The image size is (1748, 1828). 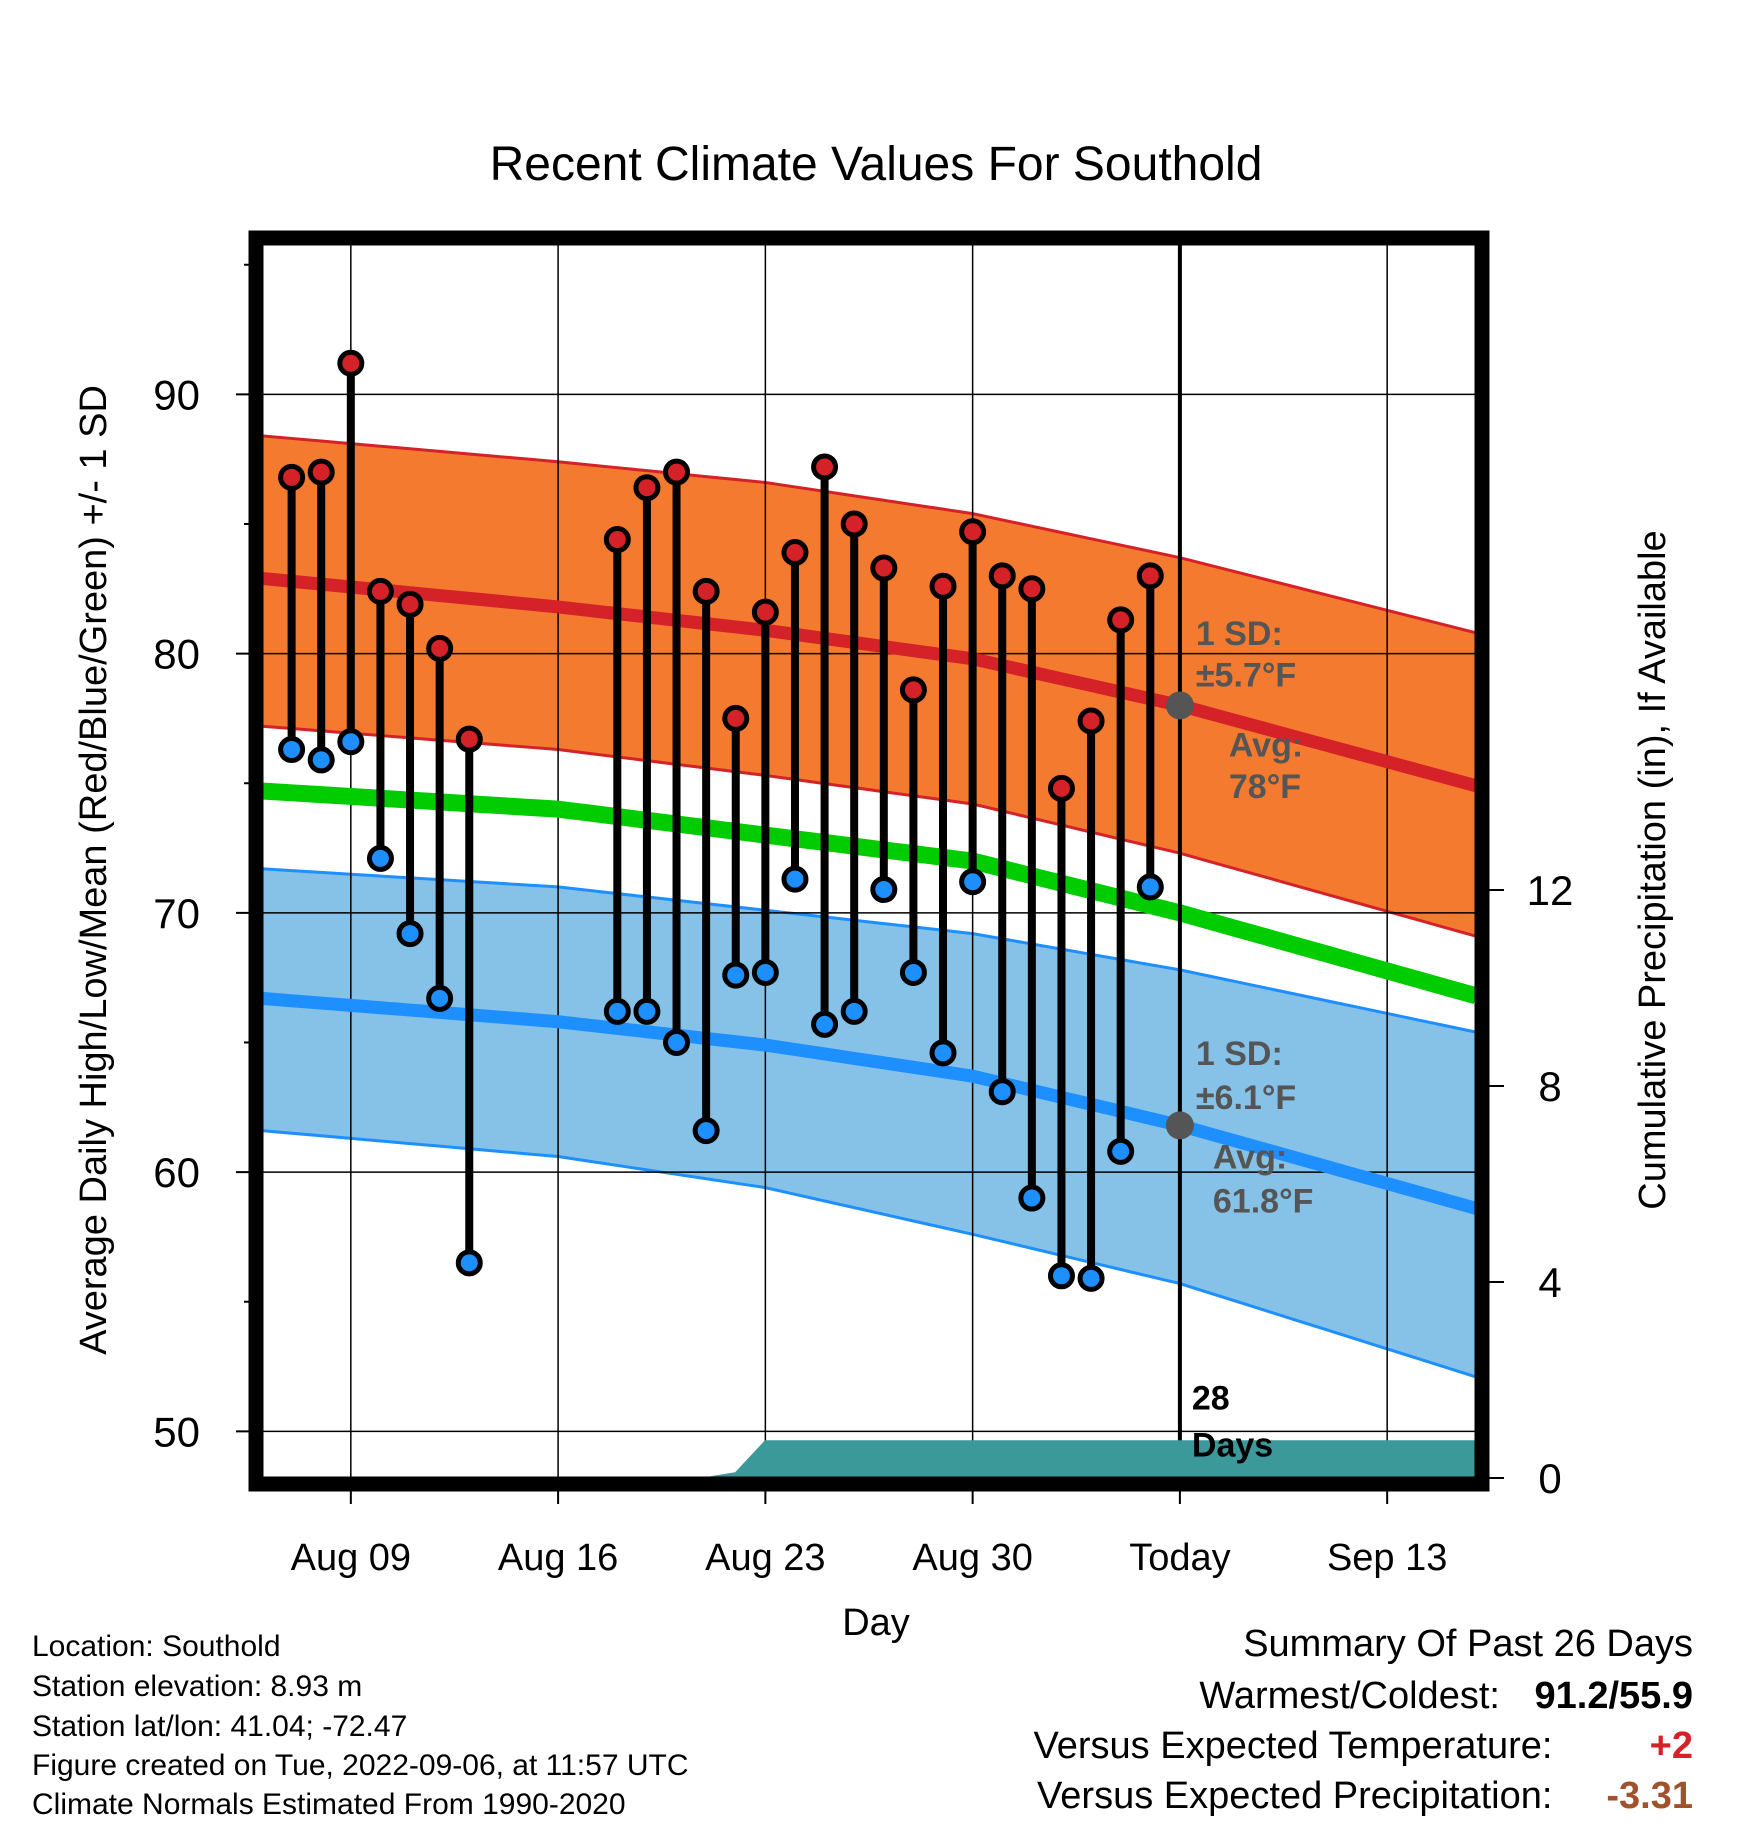 I want to click on x-axis-title: Day, so click(x=876, y=1623).